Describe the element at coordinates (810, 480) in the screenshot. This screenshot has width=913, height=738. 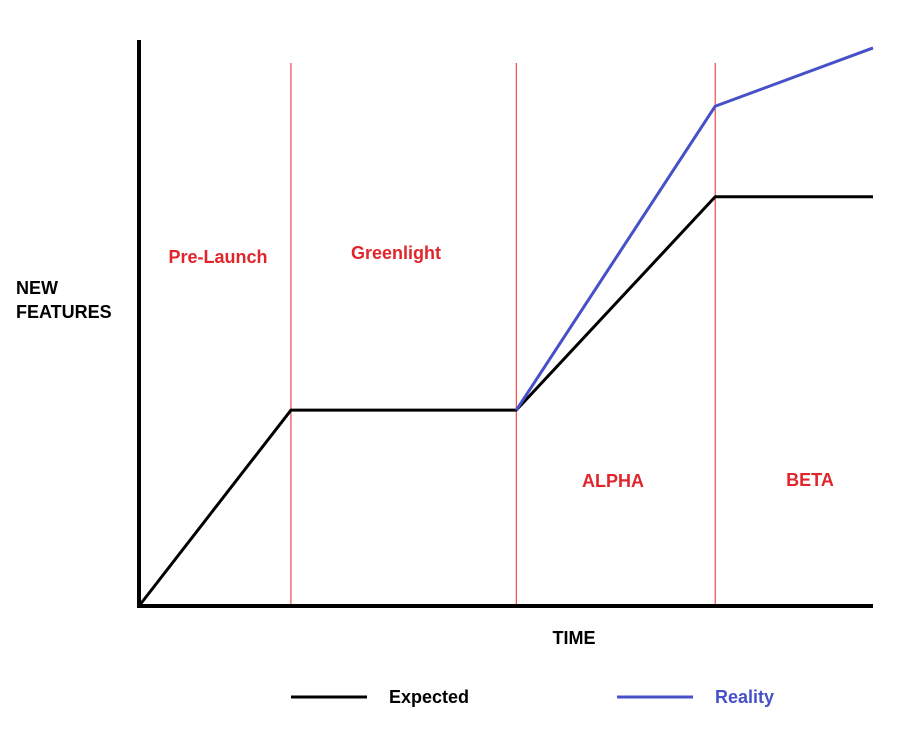
I see `phase-label: BETA` at that location.